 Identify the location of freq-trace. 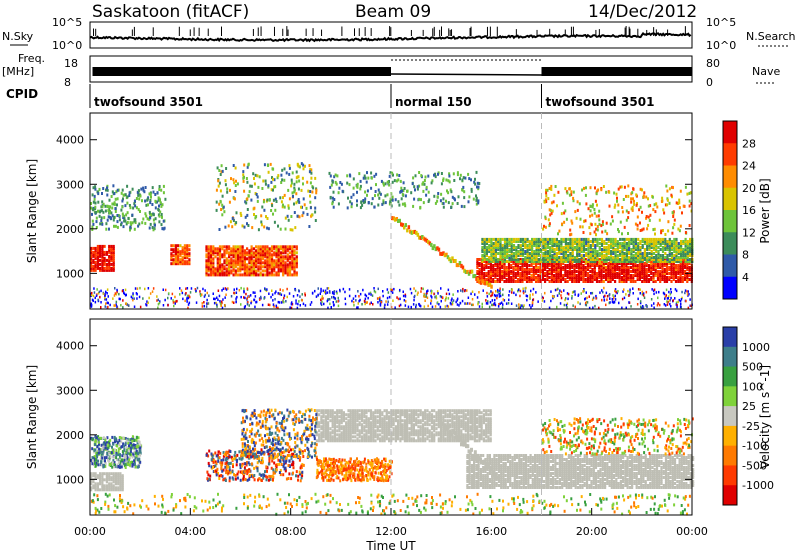
(392, 68).